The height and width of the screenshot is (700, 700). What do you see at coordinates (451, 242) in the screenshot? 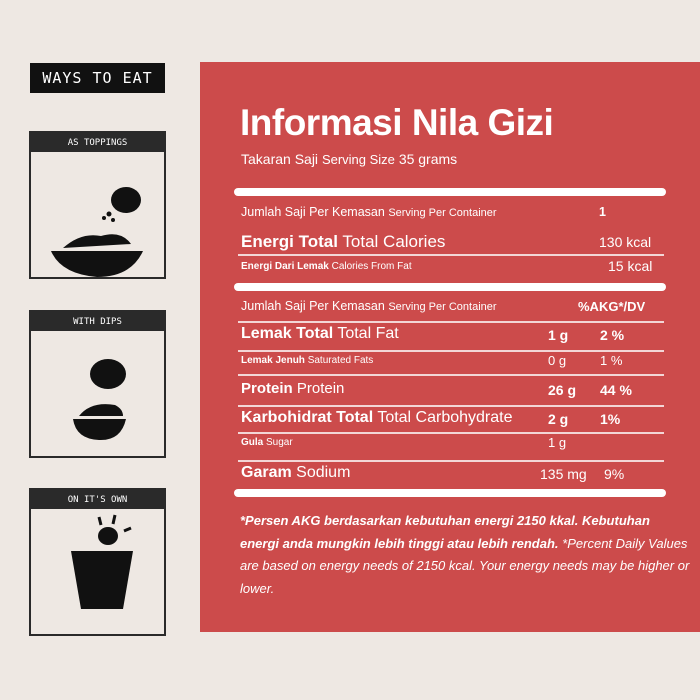
I see `total-calories-row: Energi Total Total Calories 130 kcal` at bounding box center [451, 242].